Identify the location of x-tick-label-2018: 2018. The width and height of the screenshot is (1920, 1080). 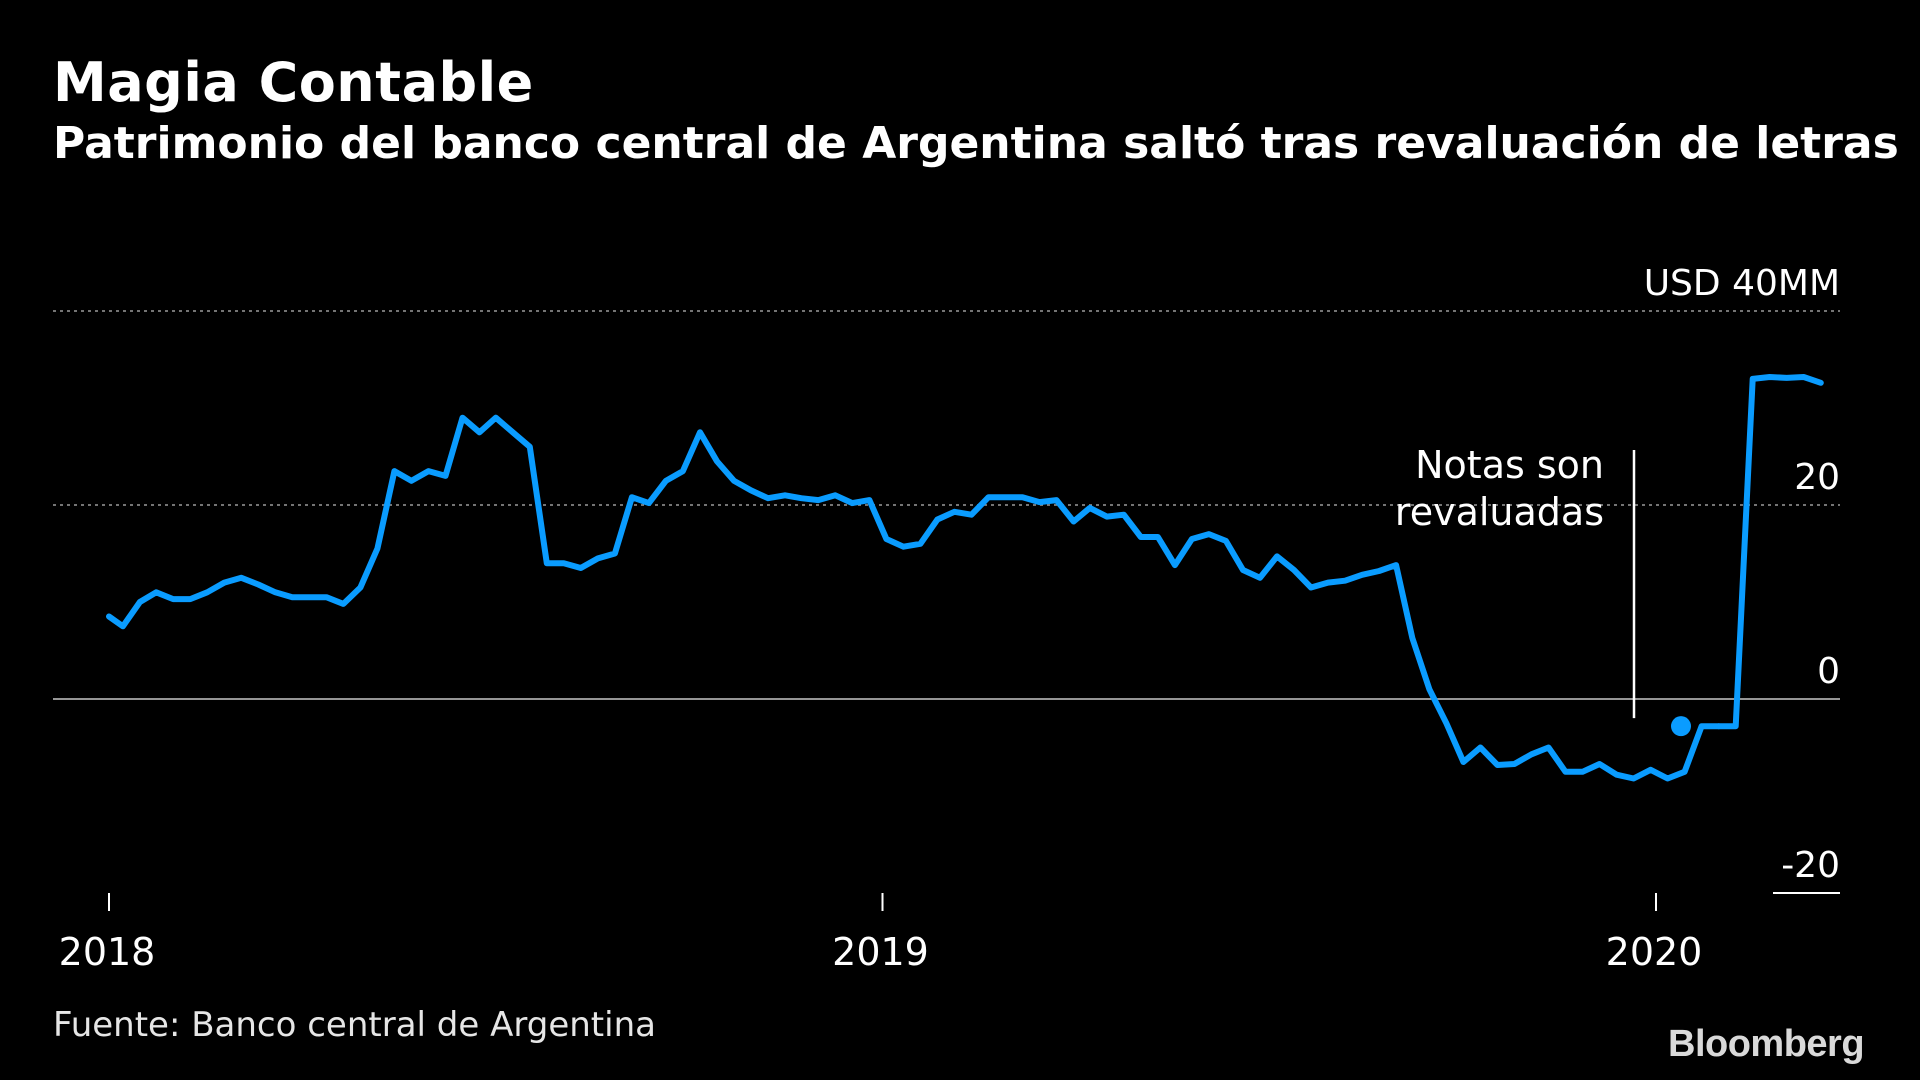
(107, 952).